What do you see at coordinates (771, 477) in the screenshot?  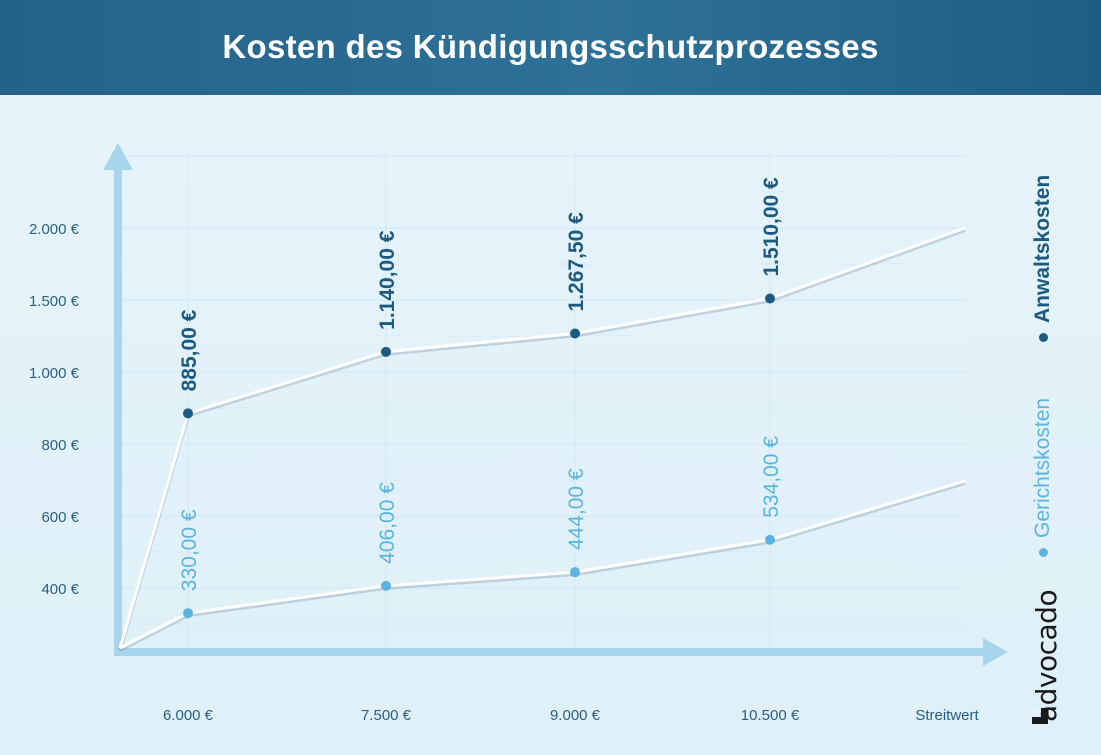 I see `data-label: 534,00 €` at bounding box center [771, 477].